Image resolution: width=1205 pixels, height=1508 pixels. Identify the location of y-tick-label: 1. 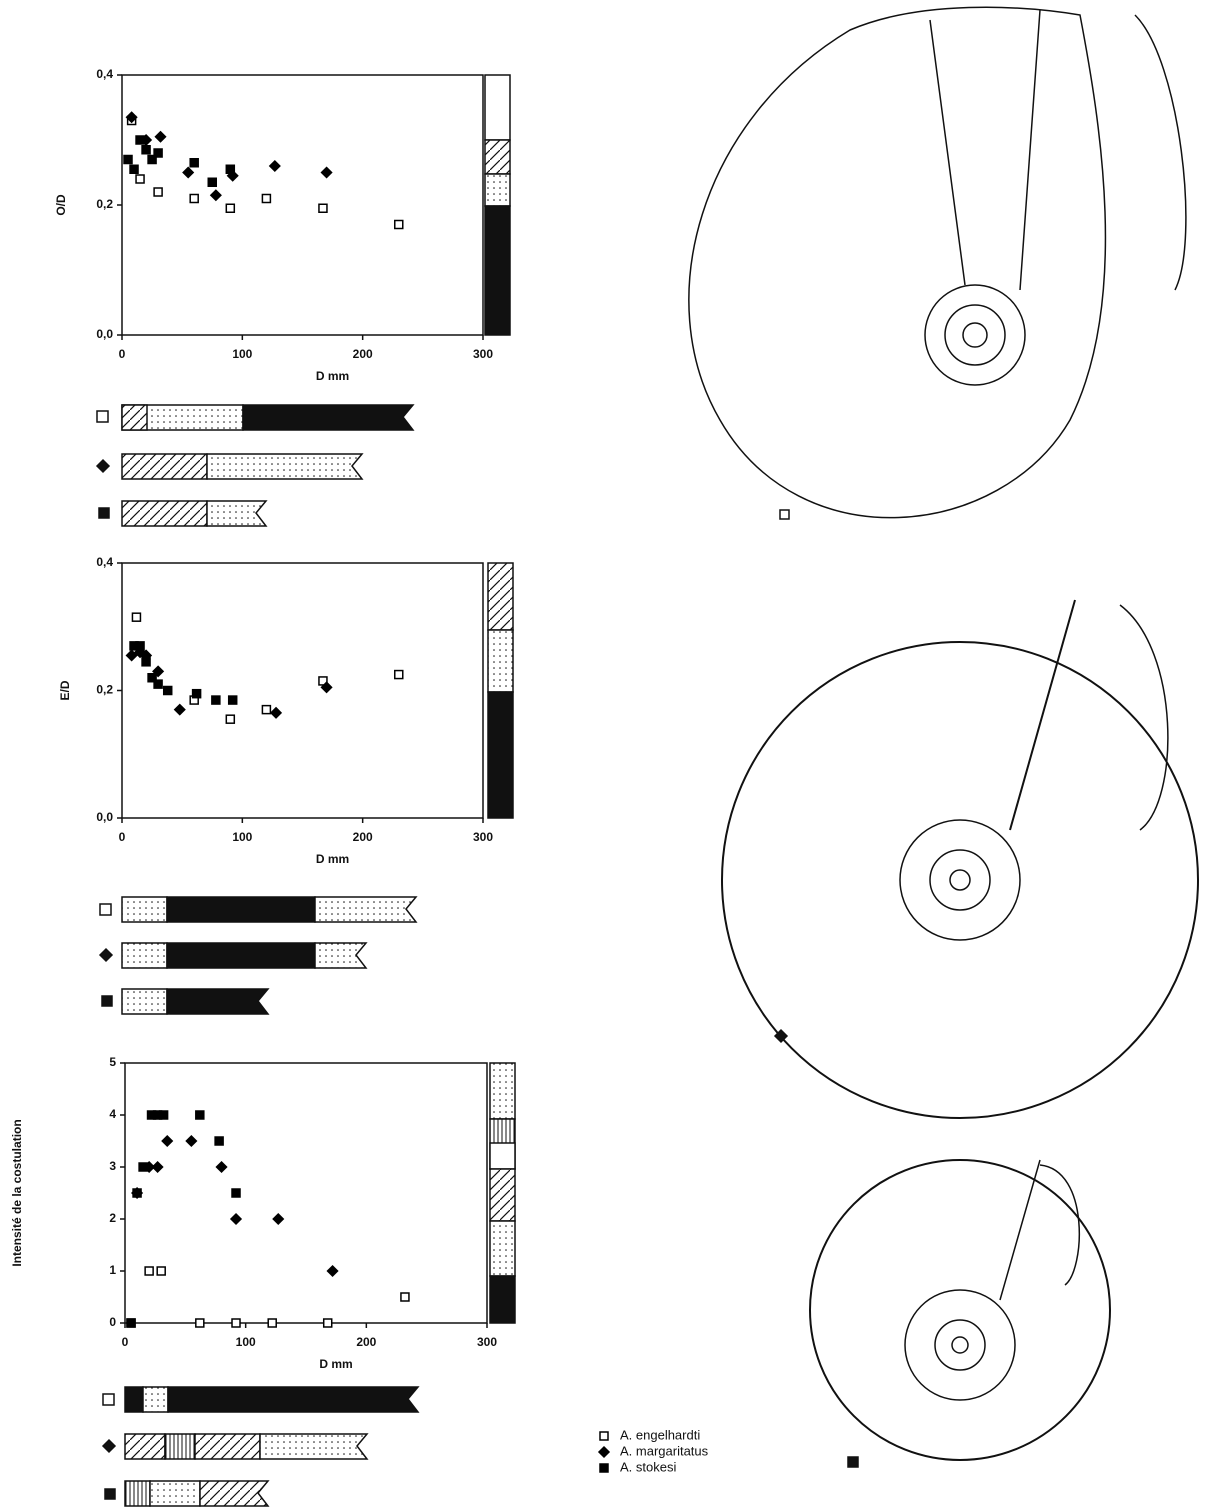
(112, 1270).